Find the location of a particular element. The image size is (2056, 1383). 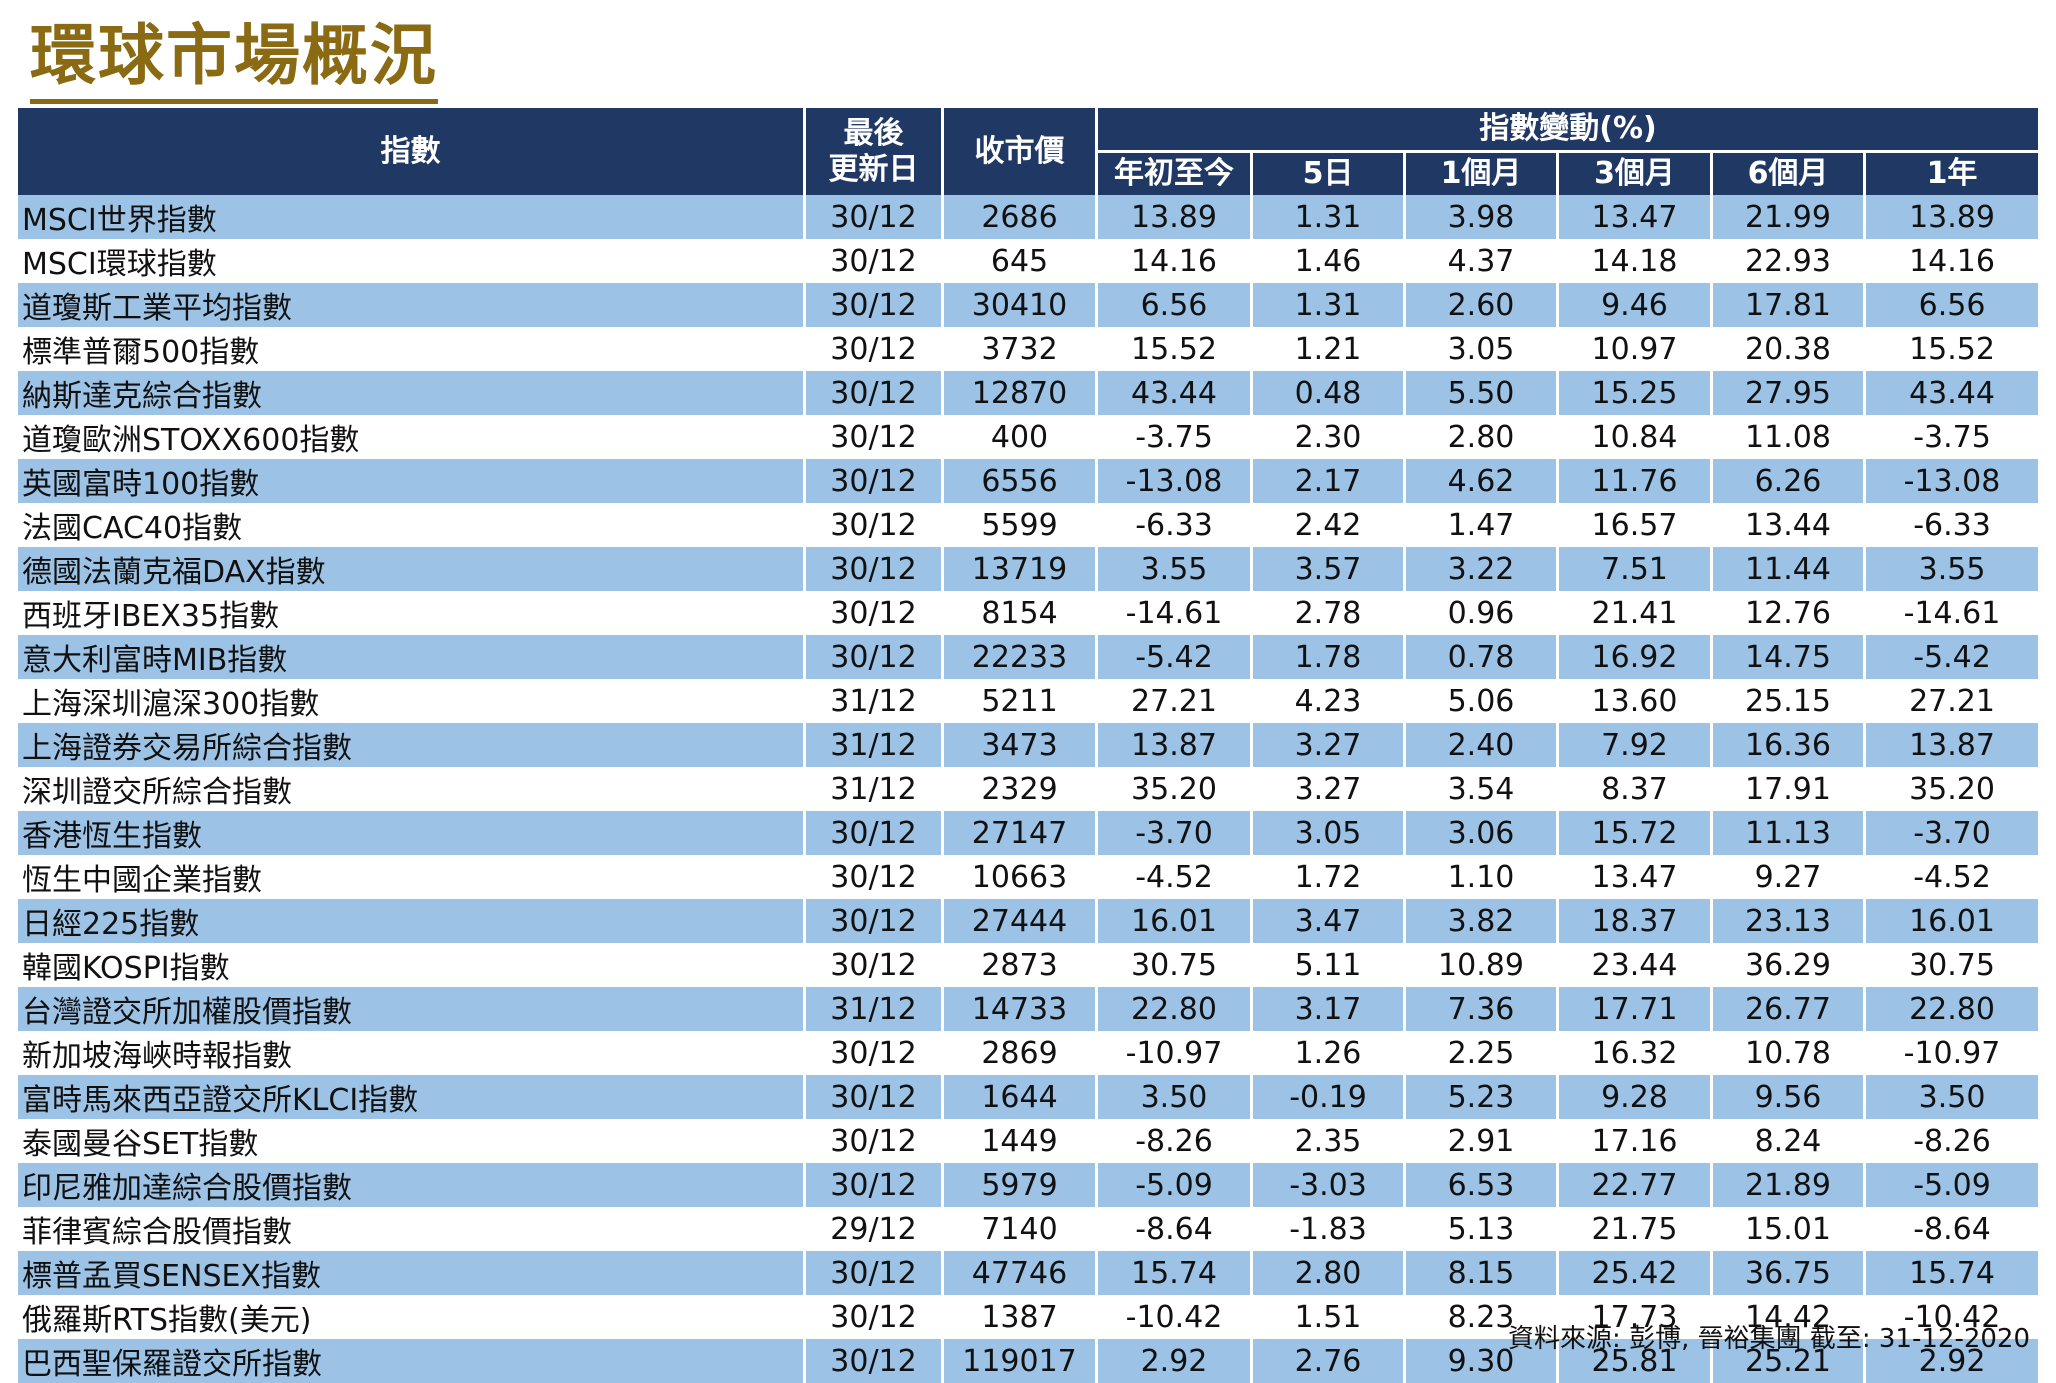

close-price-cell: 7140 is located at coordinates (1021, 1229).